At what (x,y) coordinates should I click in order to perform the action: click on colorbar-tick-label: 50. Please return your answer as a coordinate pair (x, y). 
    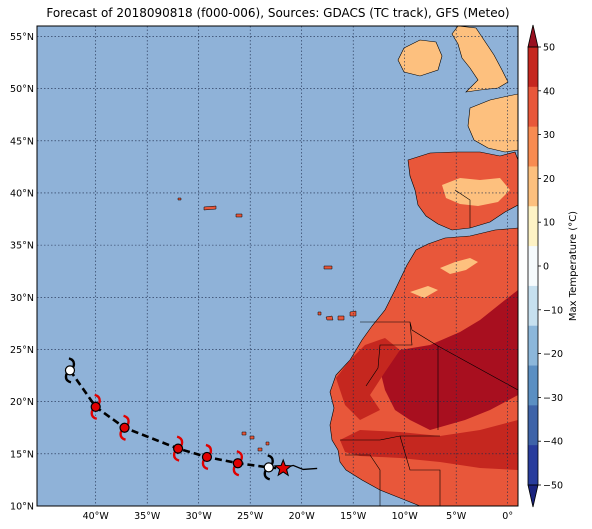
    Looking at the image, I should click on (549, 48).